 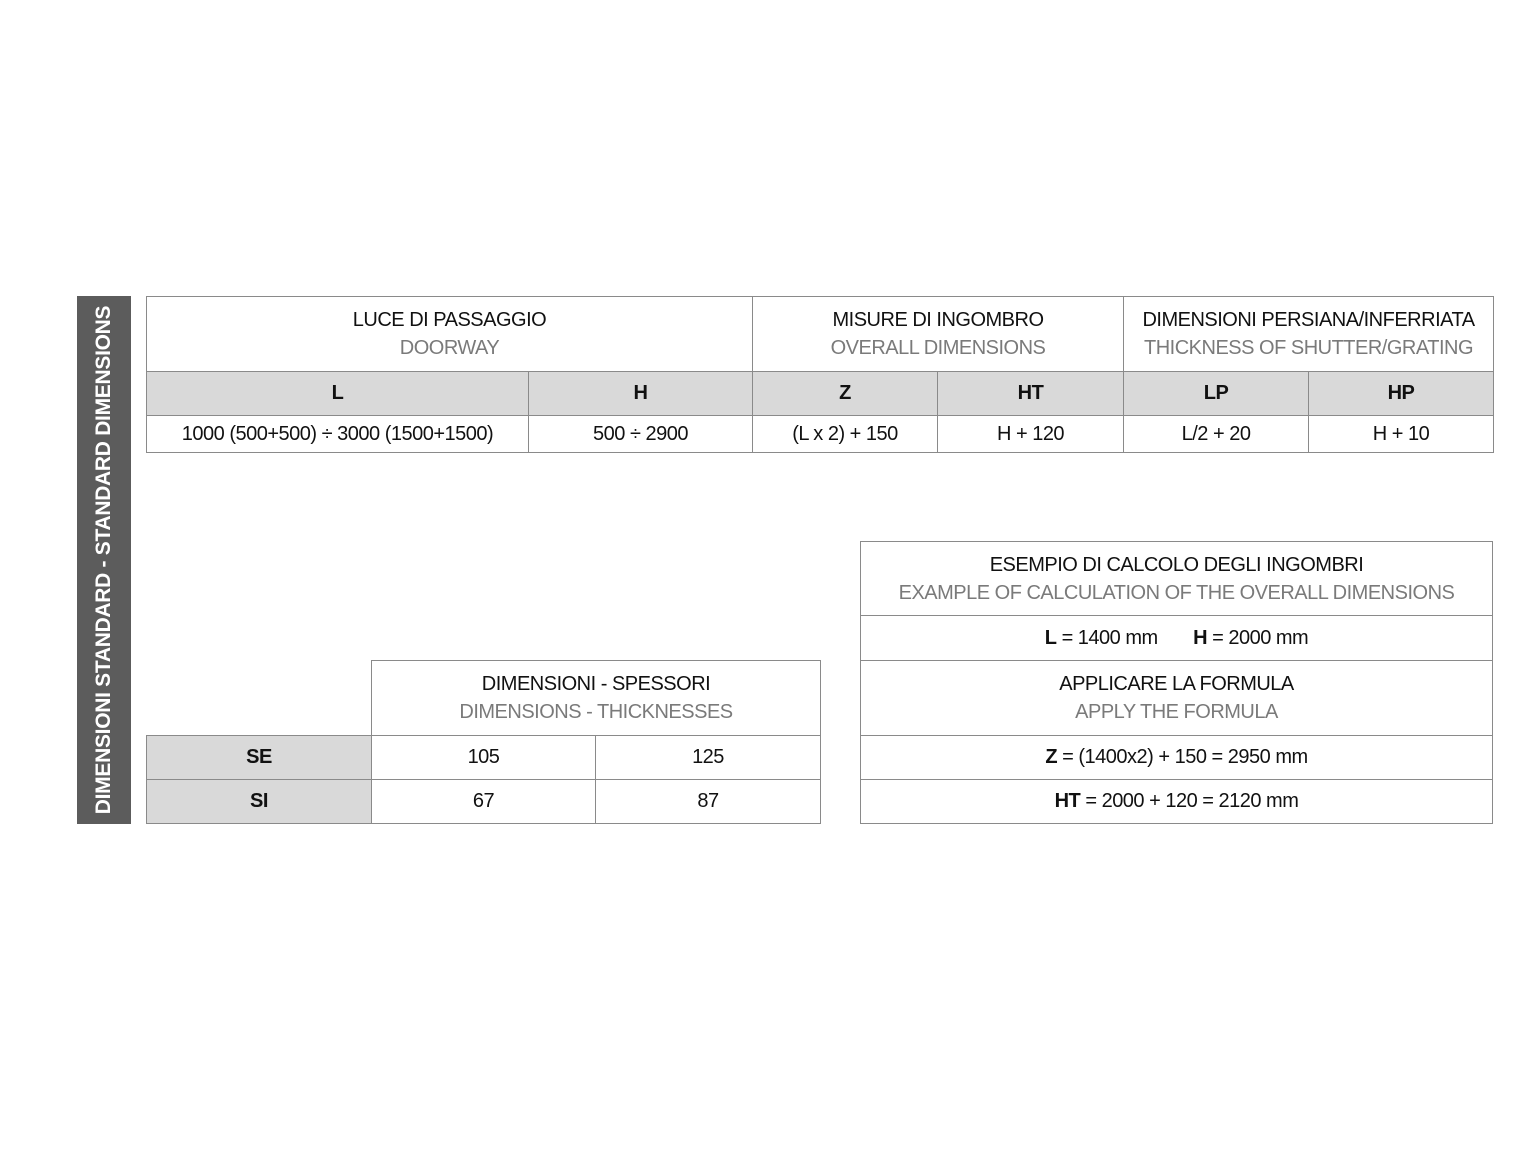 I want to click on z-formula: Z = (1400x2) + 150 = 2950 mm, so click(x=1176, y=757).